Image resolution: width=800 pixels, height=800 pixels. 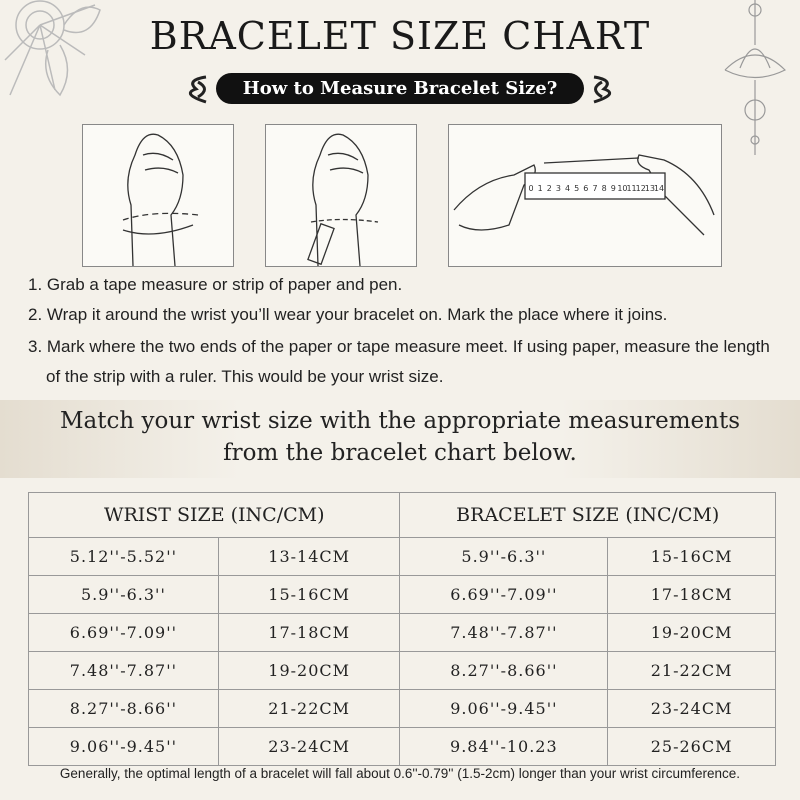 I want to click on ruler-label: 14, so click(x=659, y=188).